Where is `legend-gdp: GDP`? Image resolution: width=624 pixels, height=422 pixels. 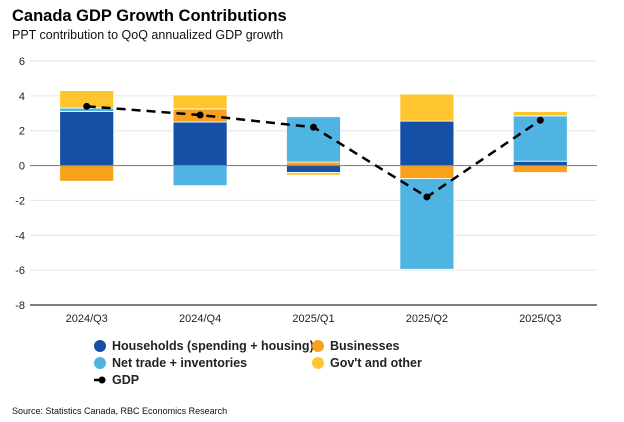
legend-gdp: GDP is located at coordinates (116, 380).